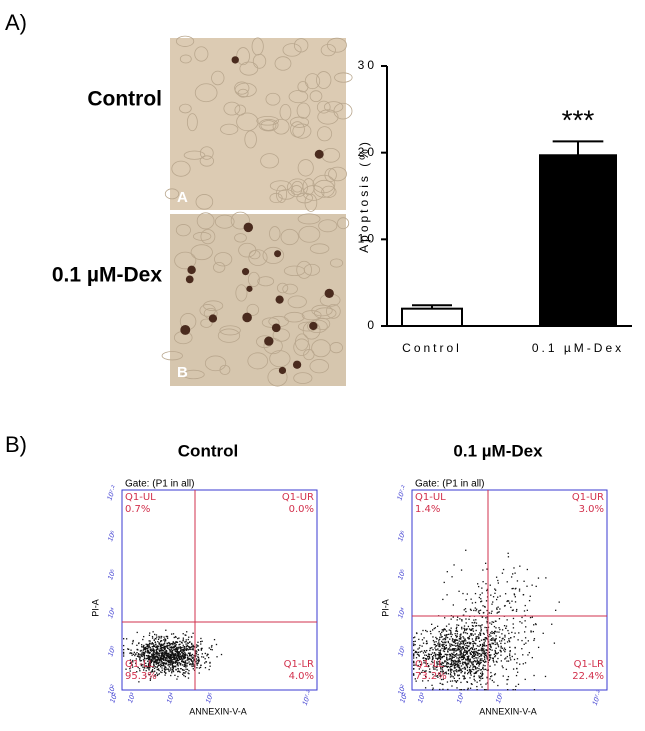 This screenshot has width=645, height=731. Describe the element at coordinates (372, 325) in the screenshot. I see `y-tick-label: 0` at that location.